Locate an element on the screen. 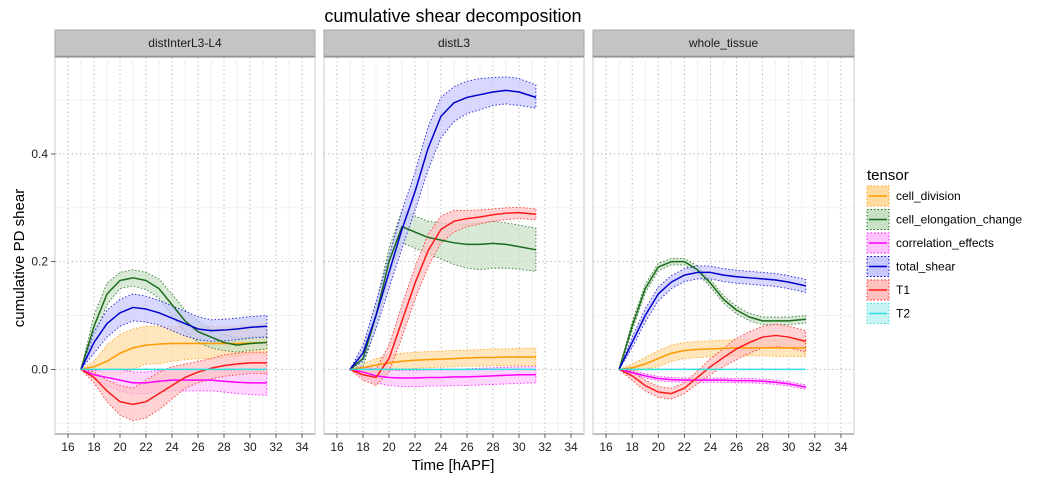 The width and height of the screenshot is (1056, 480). panel-strip-label: whole_tissue is located at coordinates (723, 43).